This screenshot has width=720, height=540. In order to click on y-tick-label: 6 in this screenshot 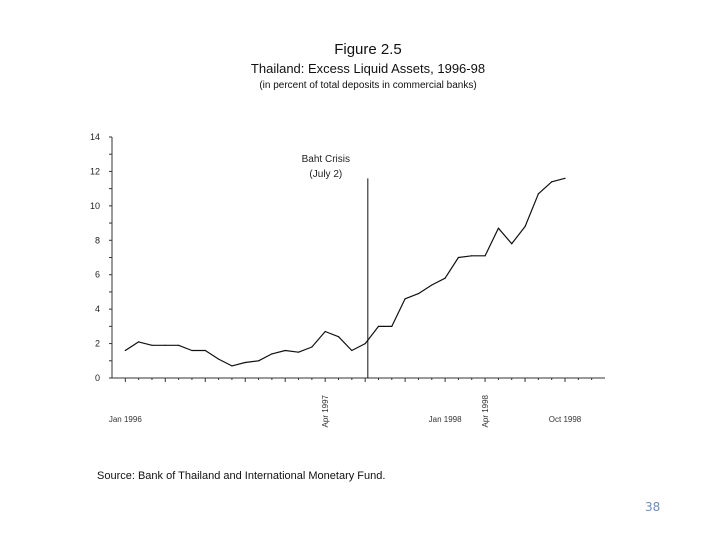, I will do `click(97, 275)`.